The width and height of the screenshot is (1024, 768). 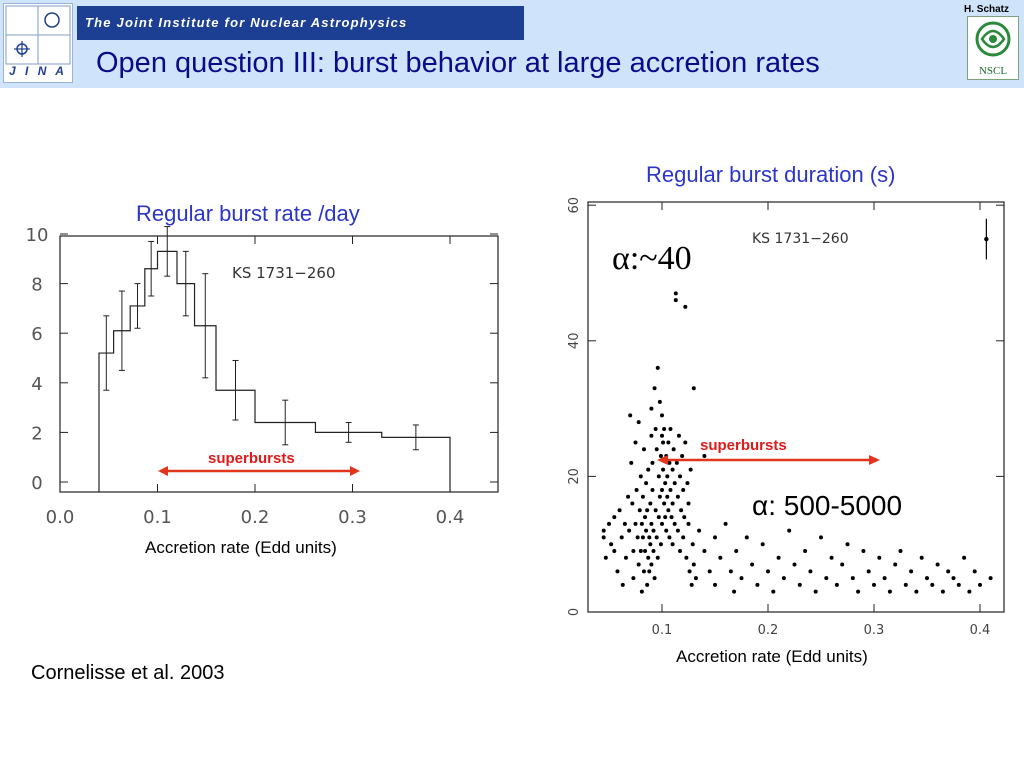 What do you see at coordinates (987, 9) in the screenshot?
I see `author-name: H. Schatz` at bounding box center [987, 9].